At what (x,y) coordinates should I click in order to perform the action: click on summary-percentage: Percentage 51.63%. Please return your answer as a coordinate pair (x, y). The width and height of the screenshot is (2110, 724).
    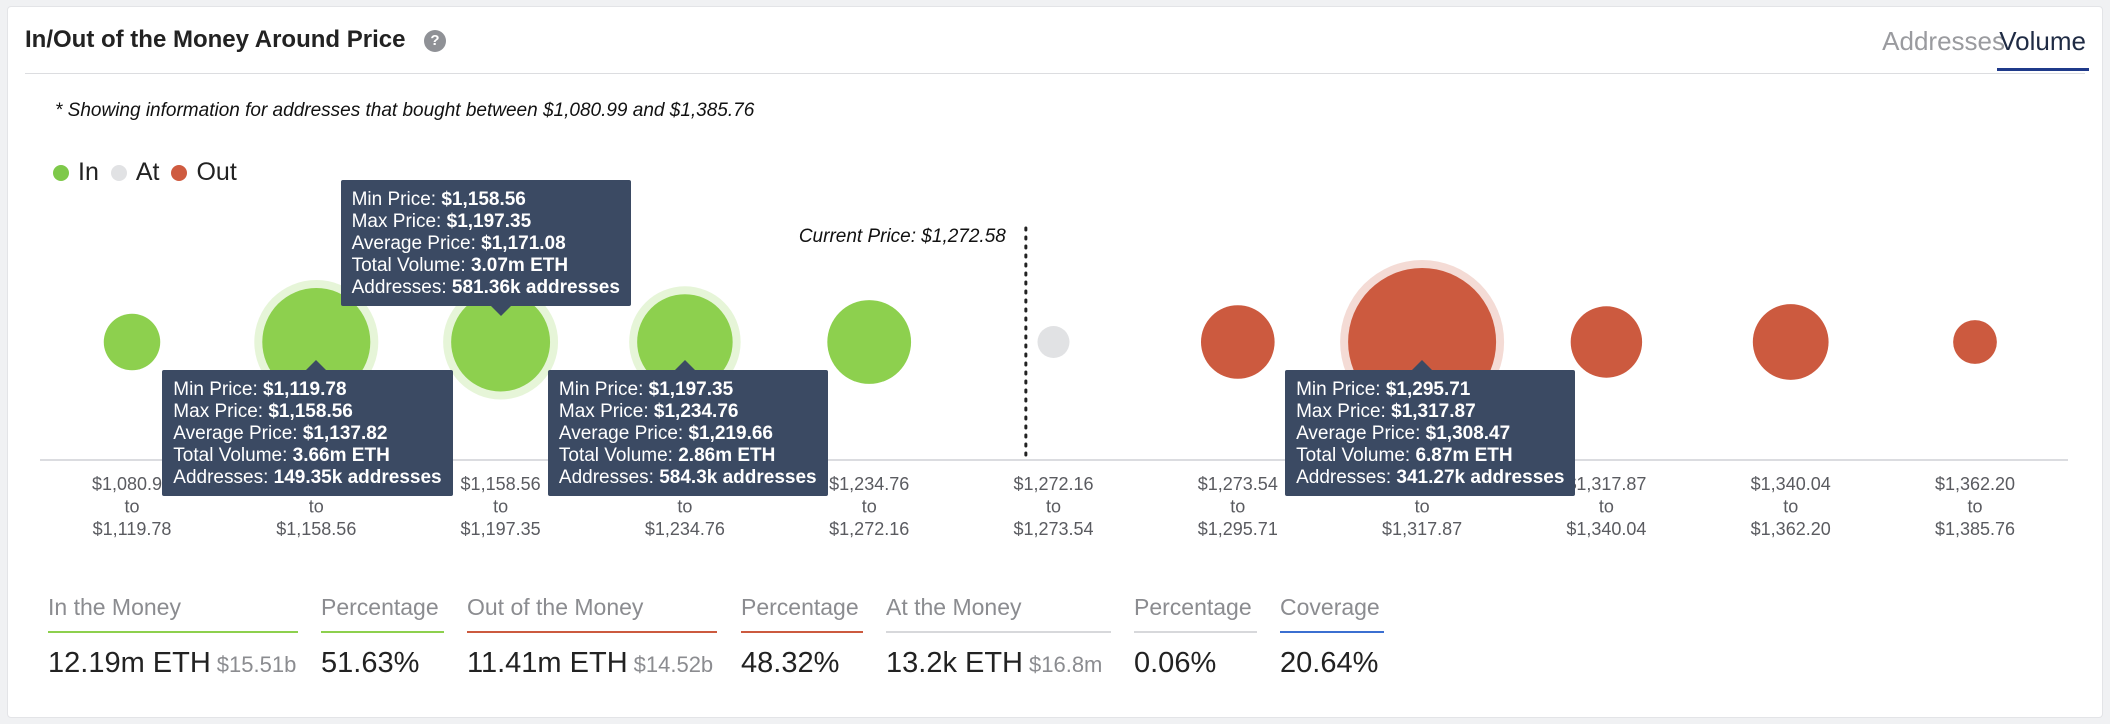
    Looking at the image, I should click on (382, 637).